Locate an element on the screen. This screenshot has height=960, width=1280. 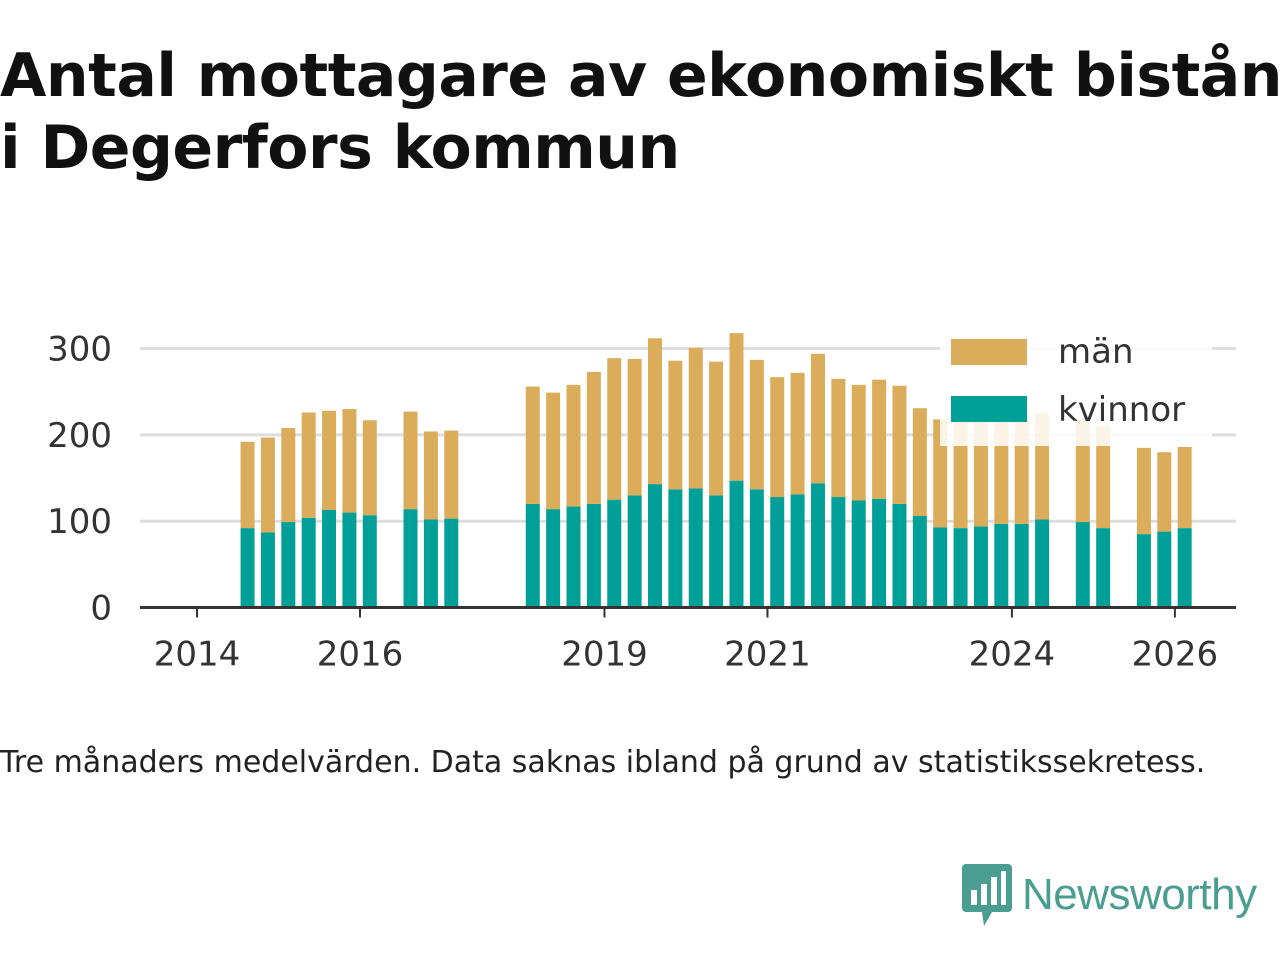
y-tick-label: 300 is located at coordinates (79, 350).